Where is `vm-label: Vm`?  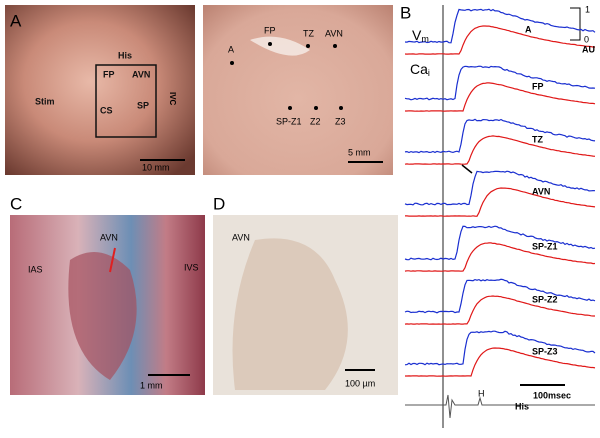 vm-label: Vm is located at coordinates (420, 36).